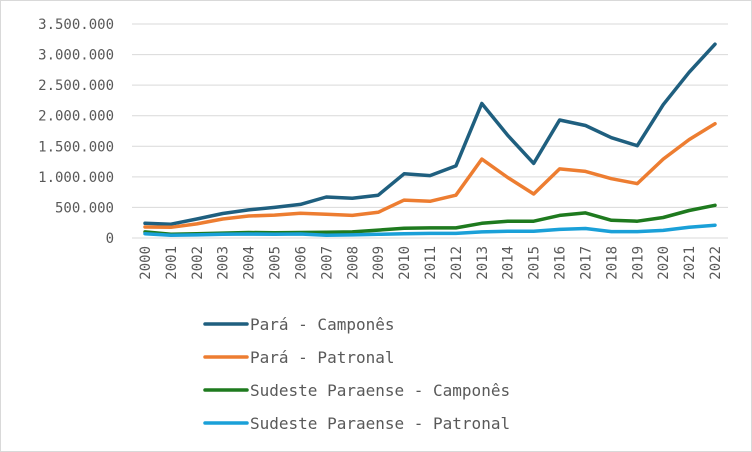 The height and width of the screenshot is (452, 752). I want to click on x-tick-label: 2019, so click(638, 263).